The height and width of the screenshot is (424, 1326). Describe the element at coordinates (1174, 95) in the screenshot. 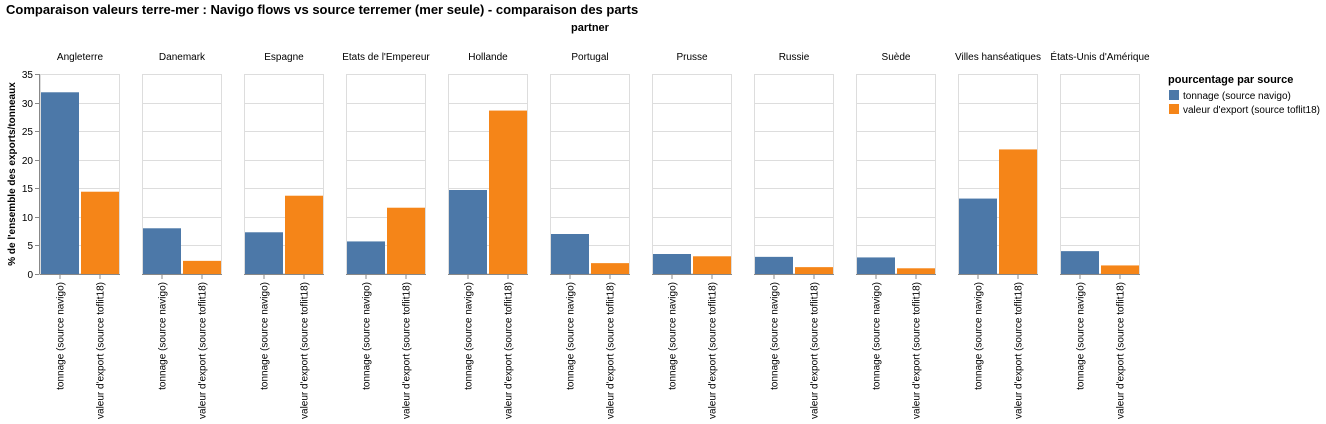

I see `legend-swatch-tonnage` at that location.